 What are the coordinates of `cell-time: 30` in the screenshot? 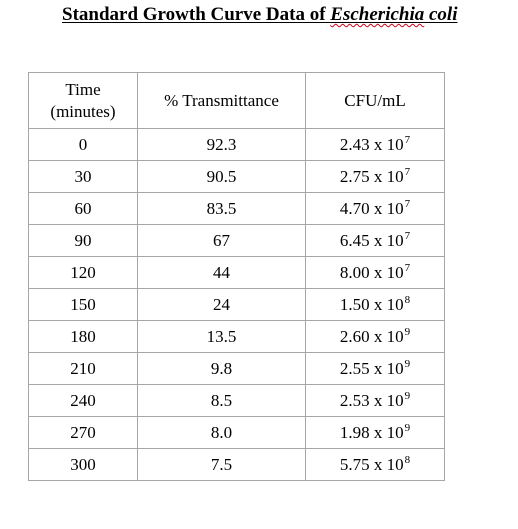 It's located at (83, 176).